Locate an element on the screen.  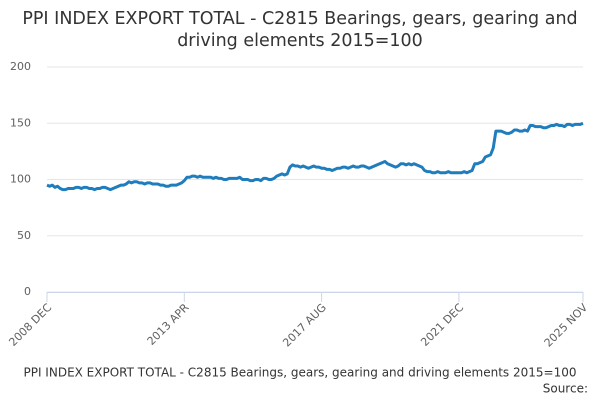
y-tick-label: 100 is located at coordinates (20, 179).